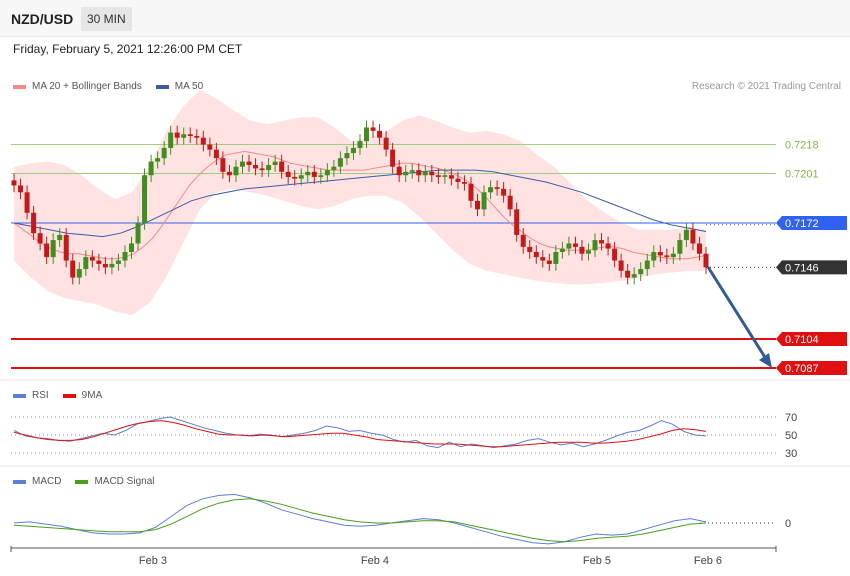 The height and width of the screenshot is (576, 850). Describe the element at coordinates (375, 561) in the screenshot. I see `x-tick-label: Feb 4` at that location.